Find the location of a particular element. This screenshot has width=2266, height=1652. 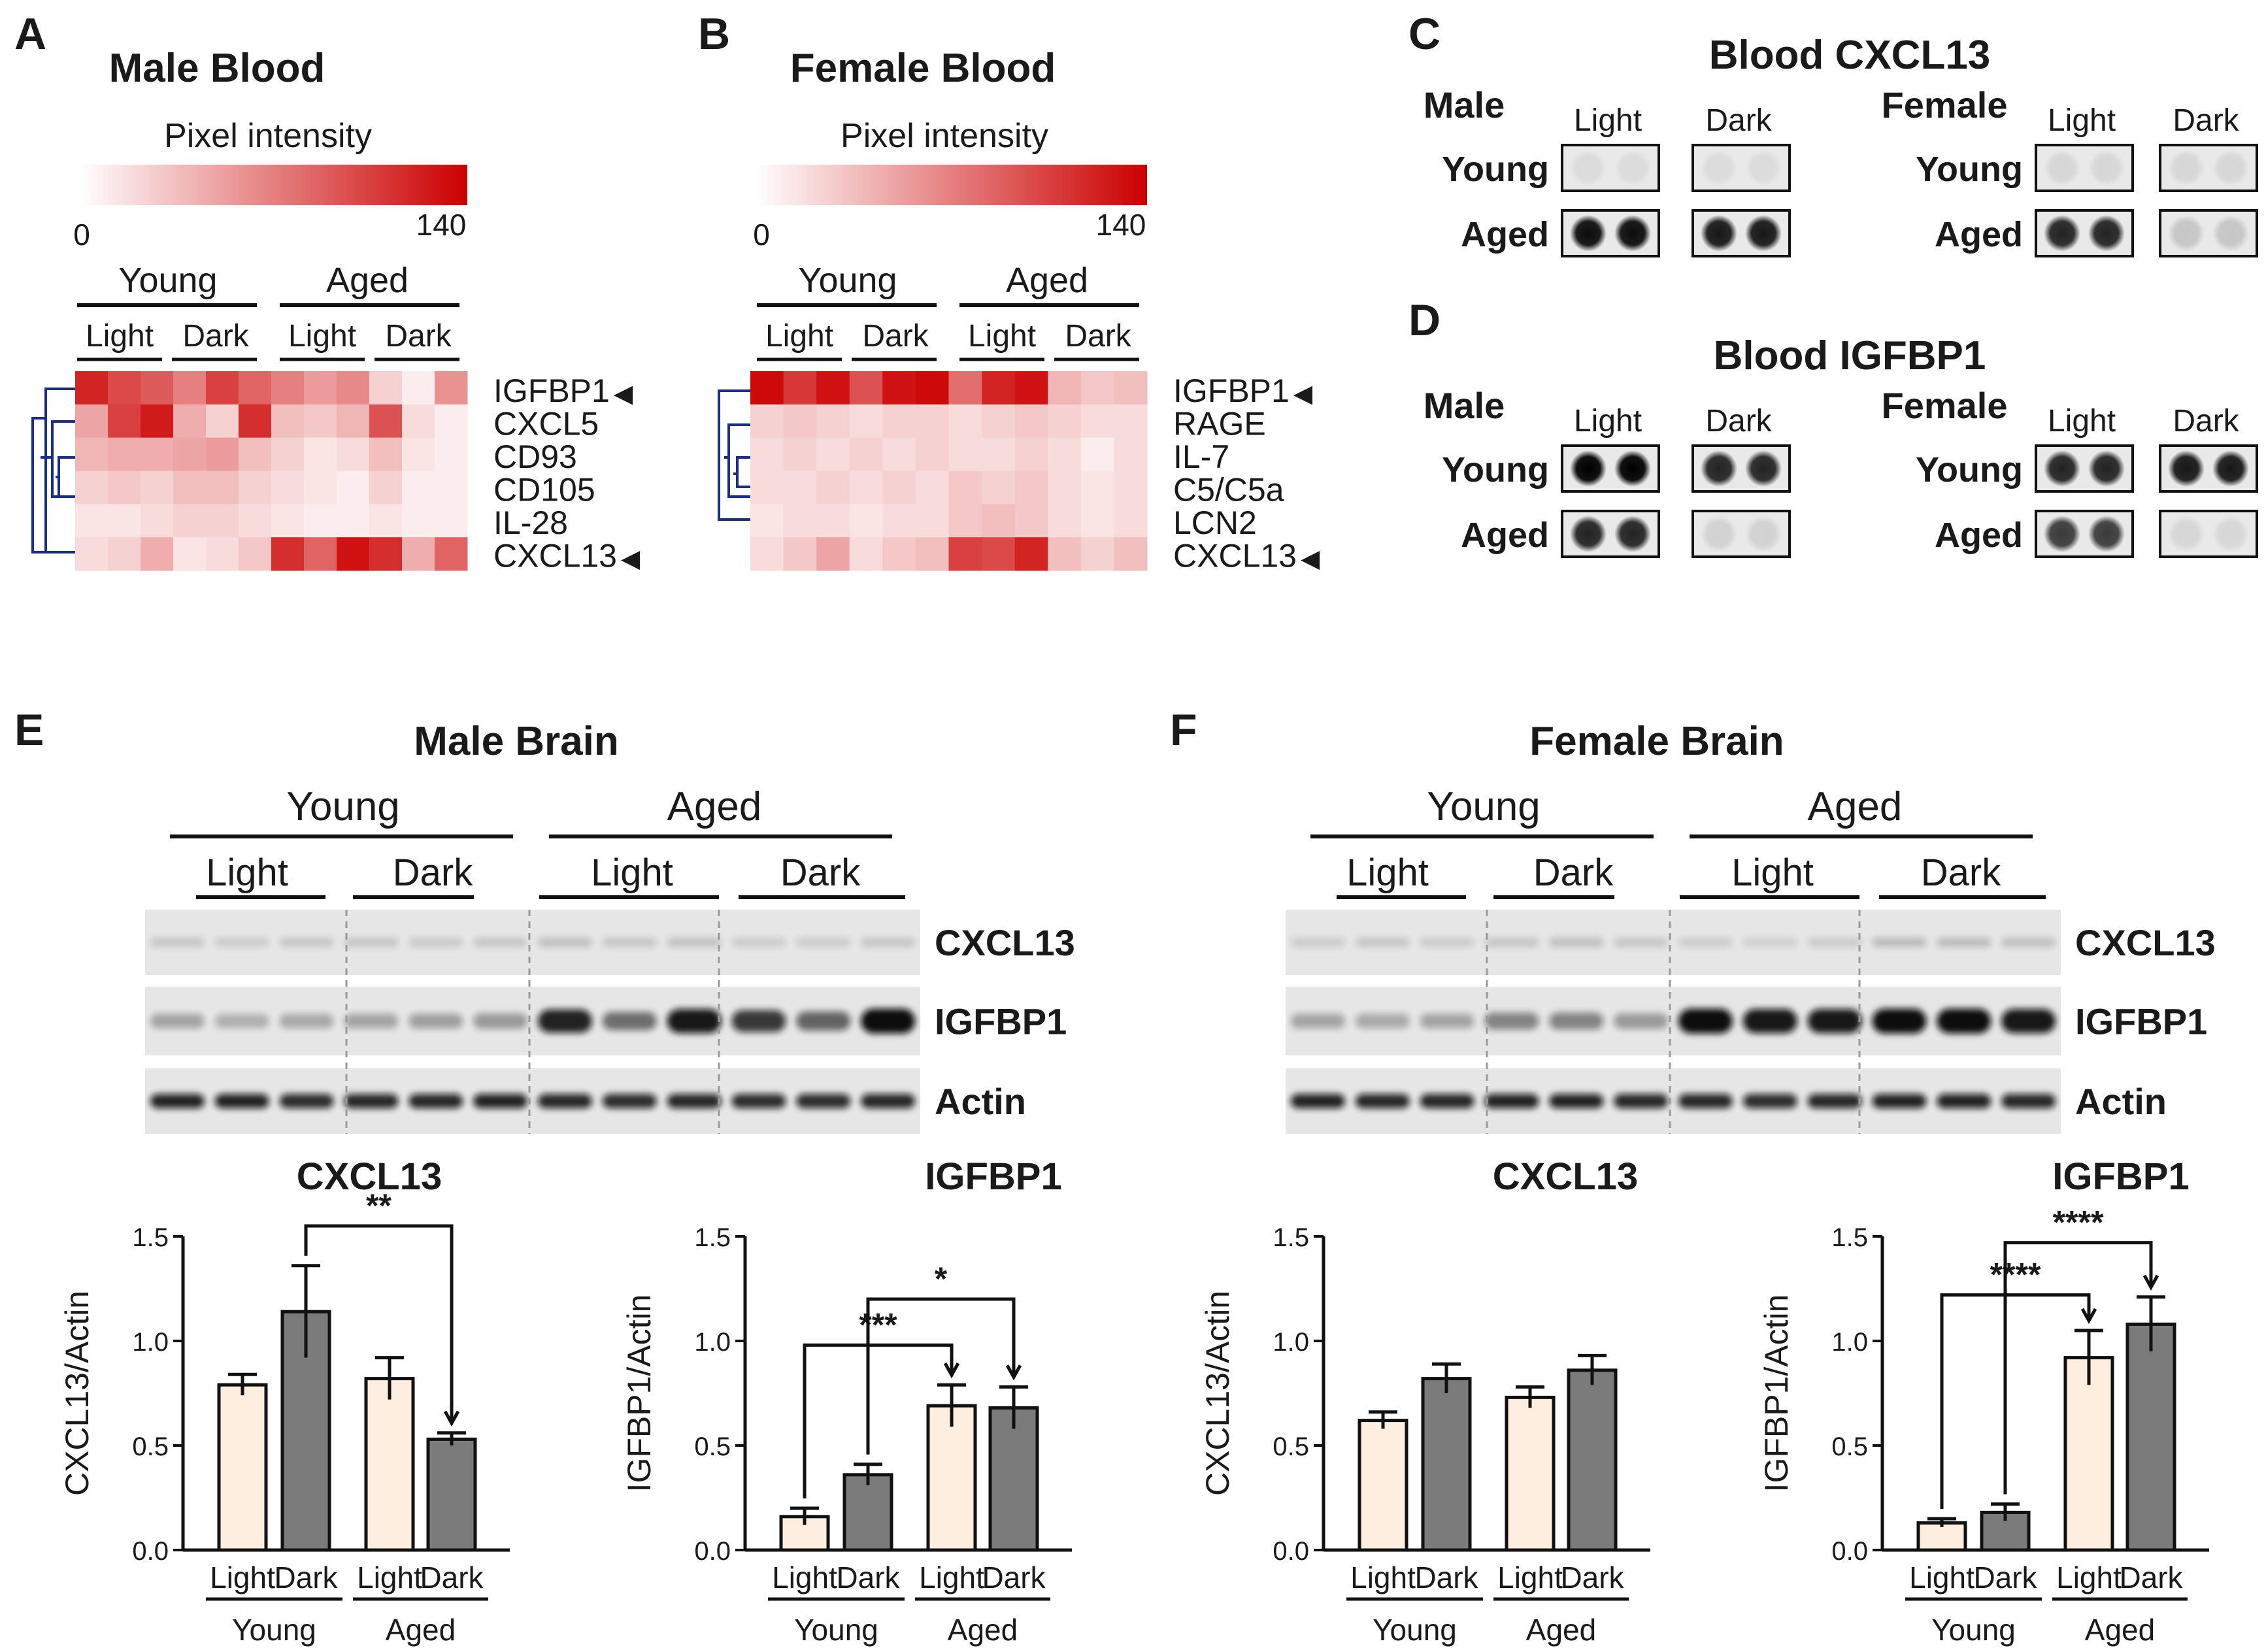

x-tick-label: Dark is located at coordinates (2005, 1578).